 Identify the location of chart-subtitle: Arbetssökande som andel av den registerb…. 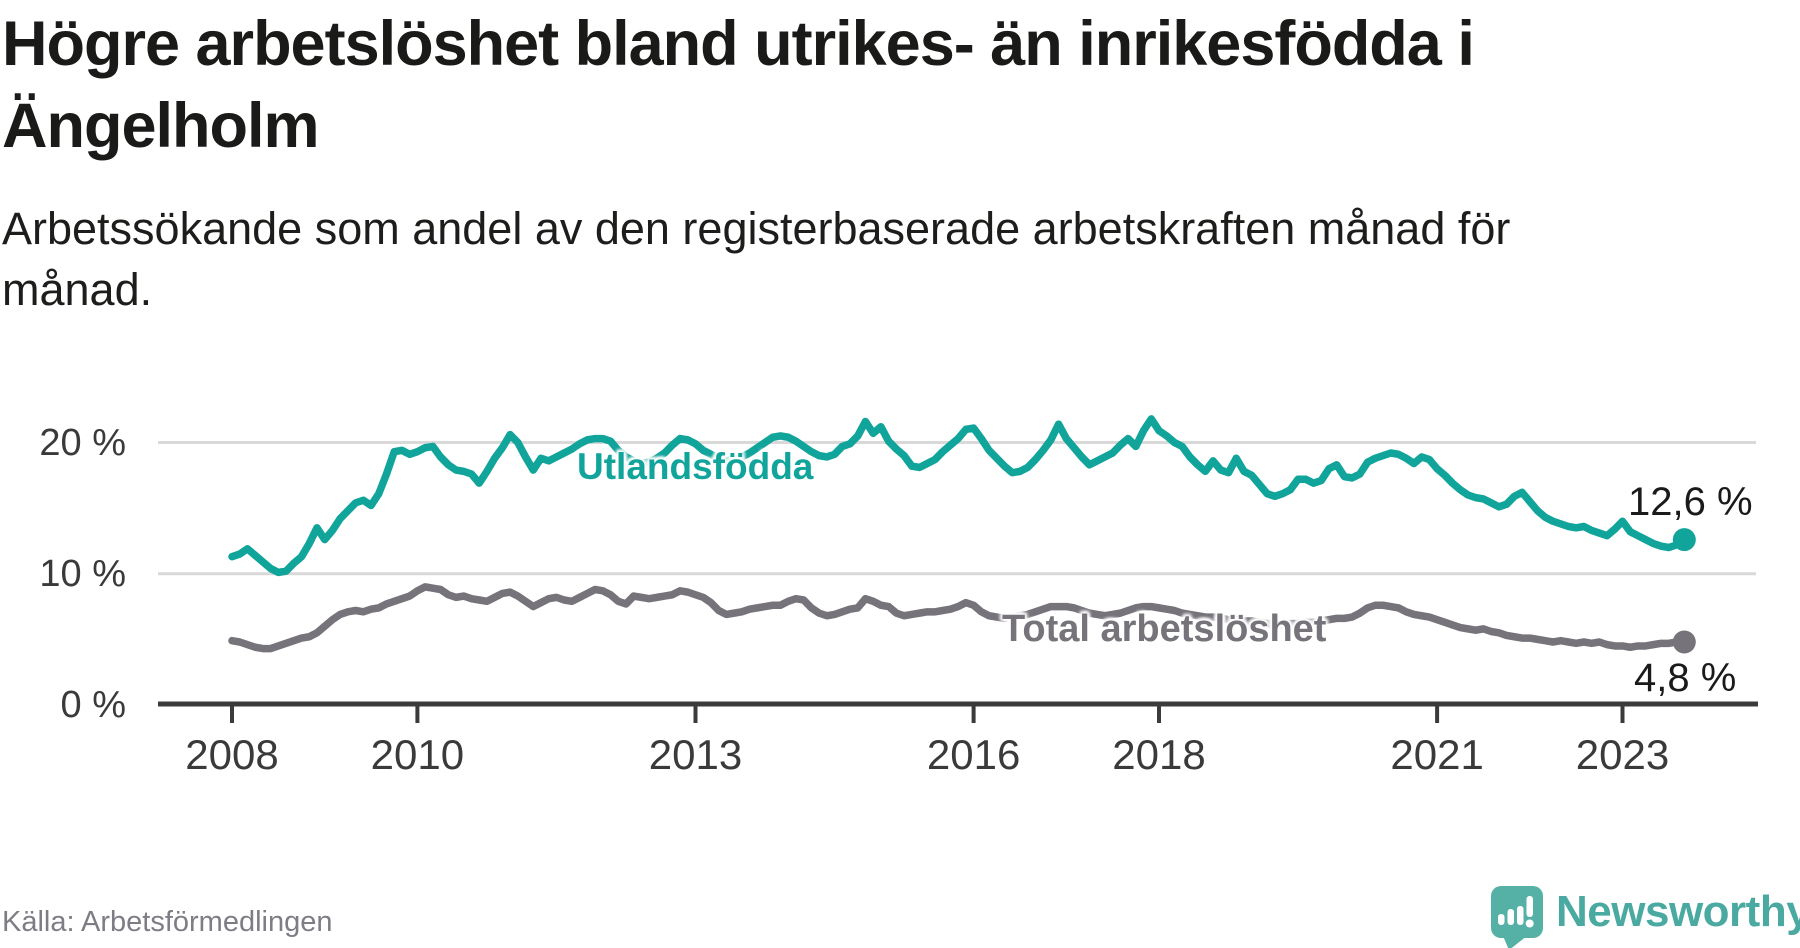
(852, 259).